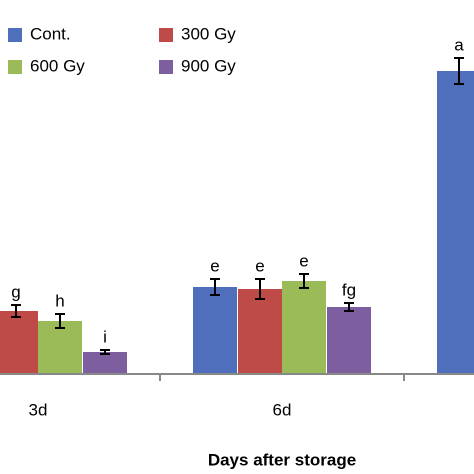 This screenshot has height=474, width=474. What do you see at coordinates (50, 33) in the screenshot?
I see `legend-label: Cont.` at bounding box center [50, 33].